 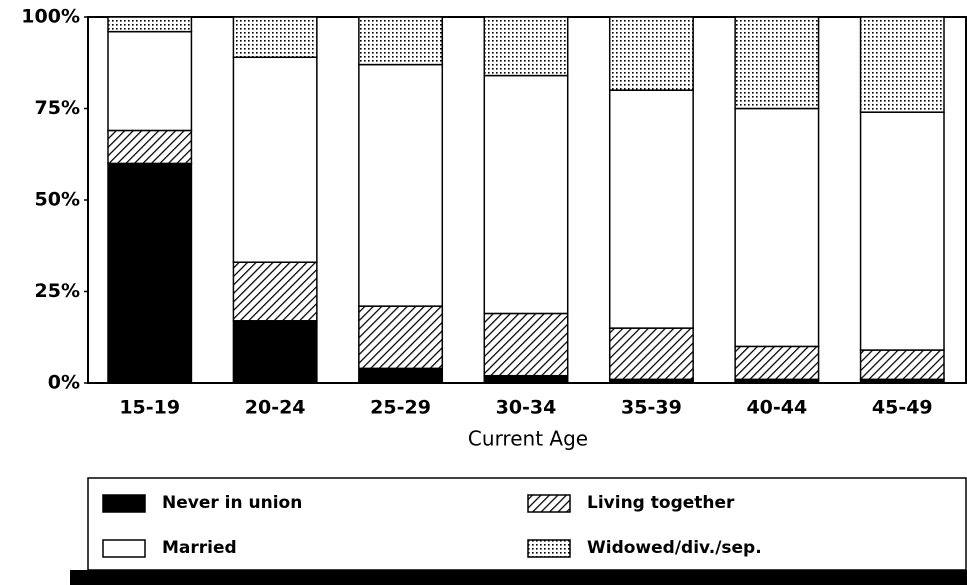 I want to click on y-tick-label: 50%, so click(x=57, y=200).